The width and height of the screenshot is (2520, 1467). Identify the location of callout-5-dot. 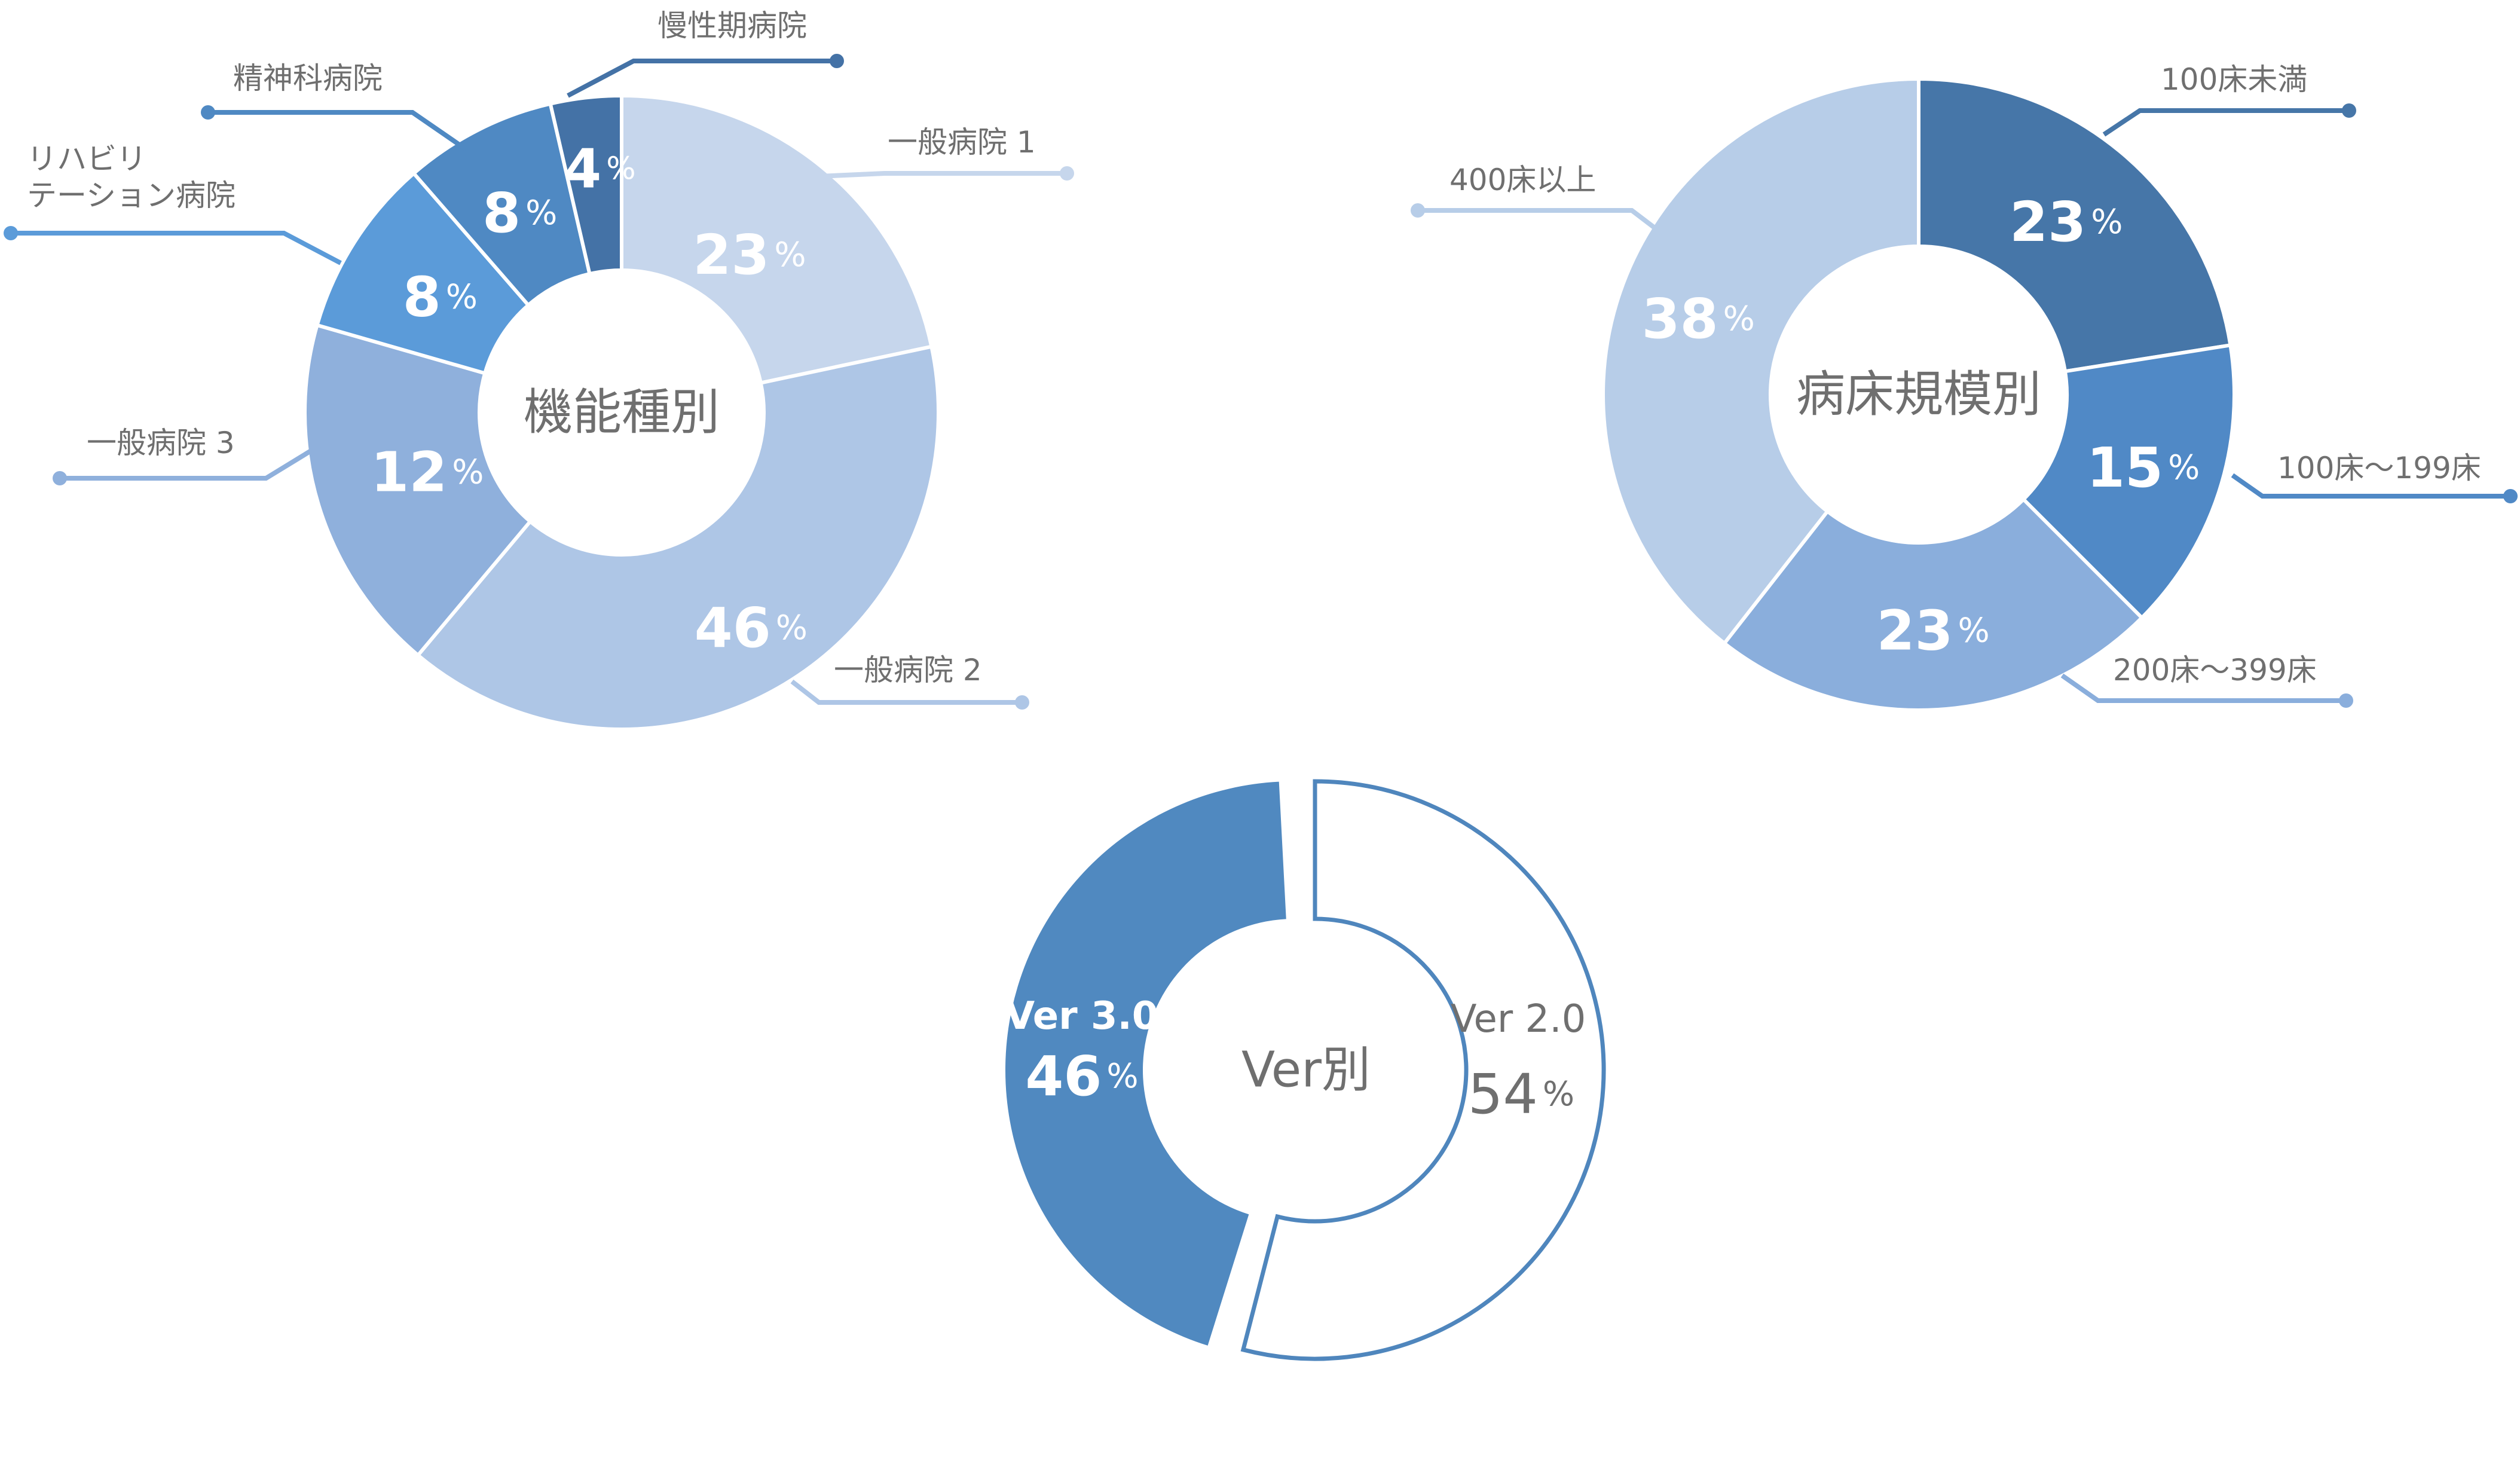
(837, 61).